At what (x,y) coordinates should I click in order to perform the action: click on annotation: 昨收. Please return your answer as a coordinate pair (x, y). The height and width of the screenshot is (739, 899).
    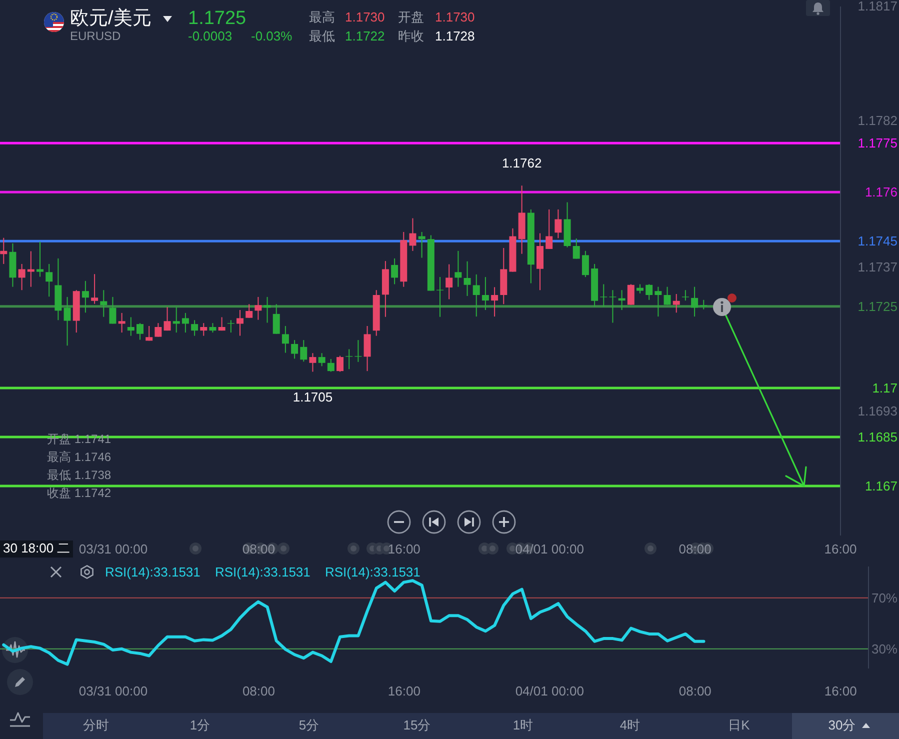
    Looking at the image, I should click on (411, 36).